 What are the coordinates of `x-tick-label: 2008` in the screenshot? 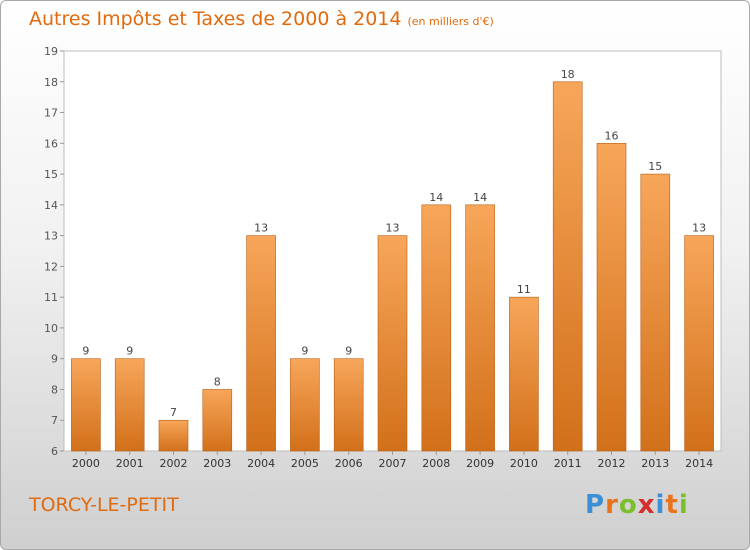 It's located at (436, 463).